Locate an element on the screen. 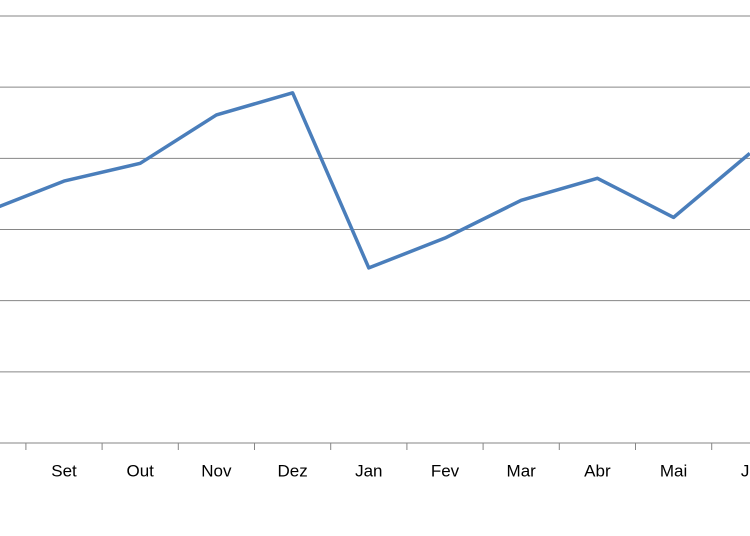  x-tick-label: Jan is located at coordinates (368, 470).